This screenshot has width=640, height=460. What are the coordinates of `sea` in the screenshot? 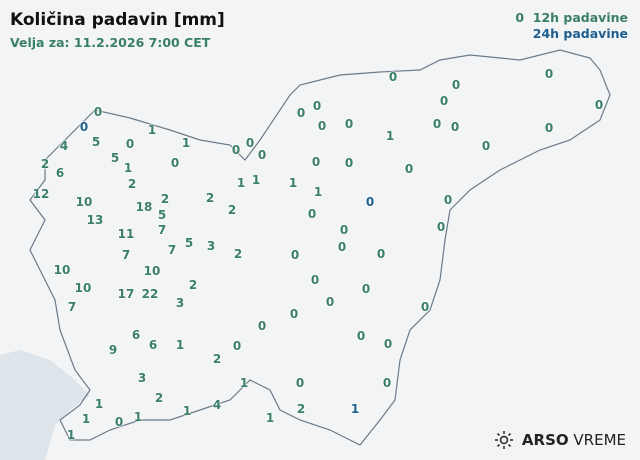 It's located at (45, 405).